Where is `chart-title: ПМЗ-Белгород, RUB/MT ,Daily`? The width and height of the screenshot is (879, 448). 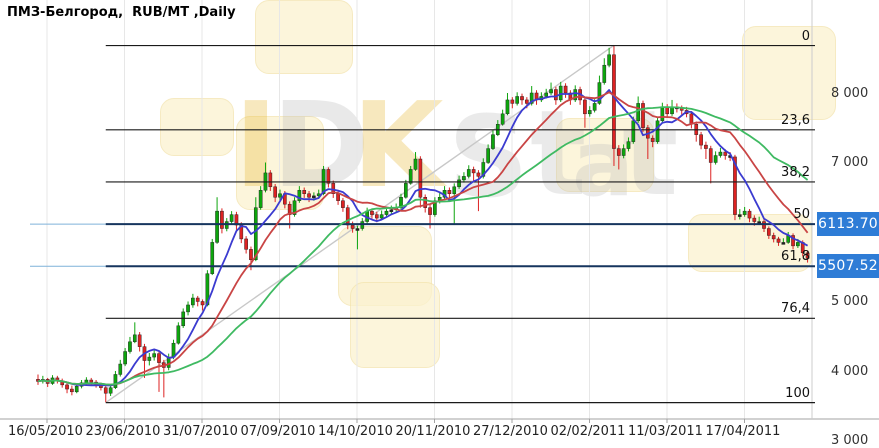 chart-title: ПМЗ-Белгород, RUB/MT ,Daily is located at coordinates (121, 12).